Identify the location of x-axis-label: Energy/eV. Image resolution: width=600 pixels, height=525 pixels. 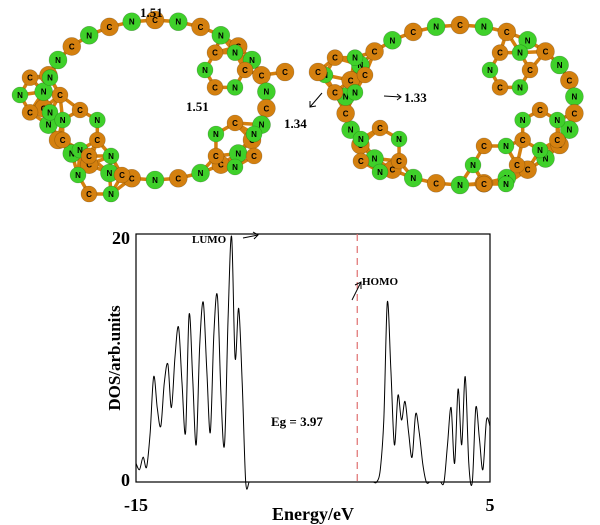
(313, 514).